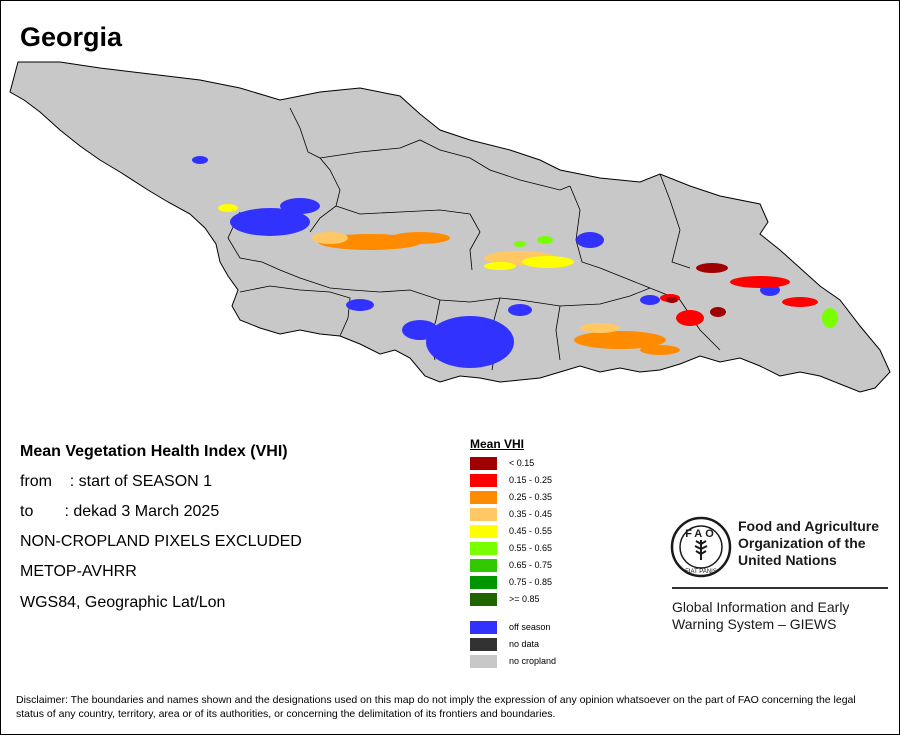 Image resolution: width=900 pixels, height=735 pixels. What do you see at coordinates (531, 480) in the screenshot?
I see `legend-label: 0.15 - 0.25` at bounding box center [531, 480].